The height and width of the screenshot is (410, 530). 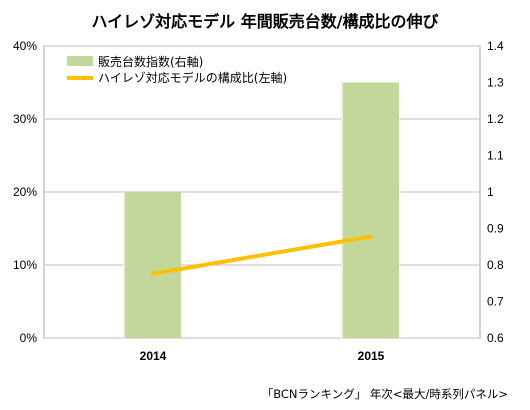 I want to click on left-tick-label: 40%, so click(x=25, y=46).